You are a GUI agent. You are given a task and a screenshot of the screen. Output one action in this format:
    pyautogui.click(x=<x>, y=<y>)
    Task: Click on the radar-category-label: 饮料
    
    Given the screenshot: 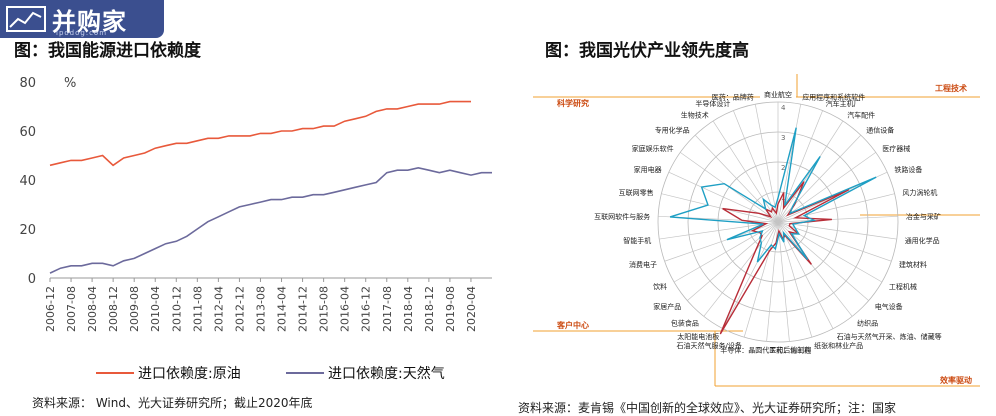 What is the action you would take?
    pyautogui.click(x=660, y=286)
    